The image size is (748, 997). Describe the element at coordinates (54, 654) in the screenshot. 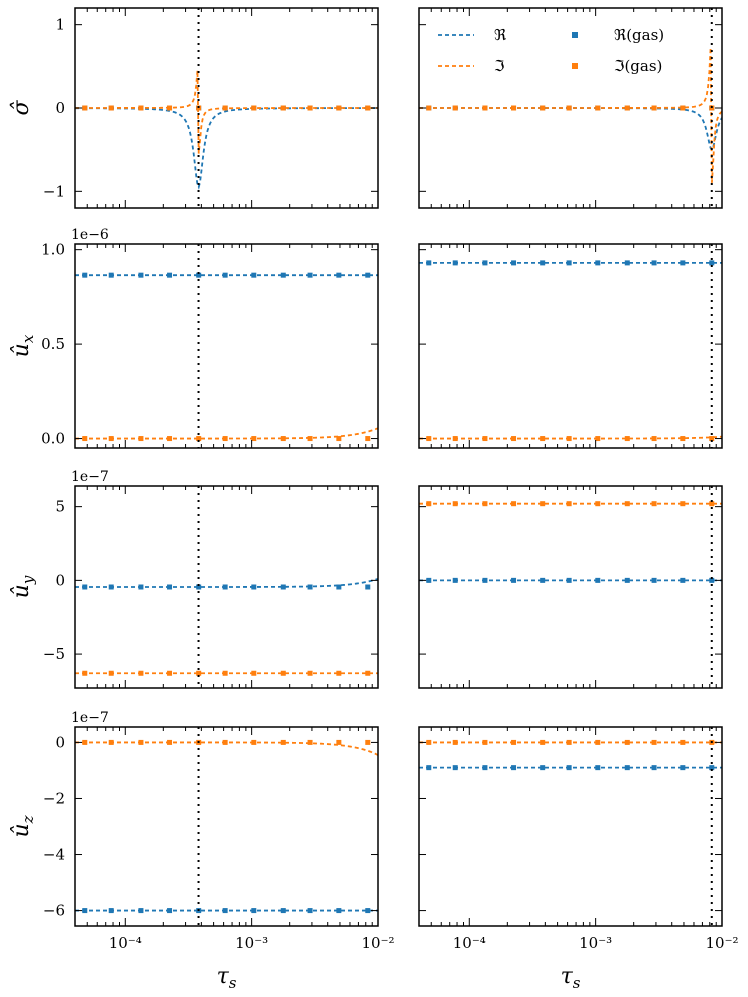

I see `y-tick-label: −5` at that location.